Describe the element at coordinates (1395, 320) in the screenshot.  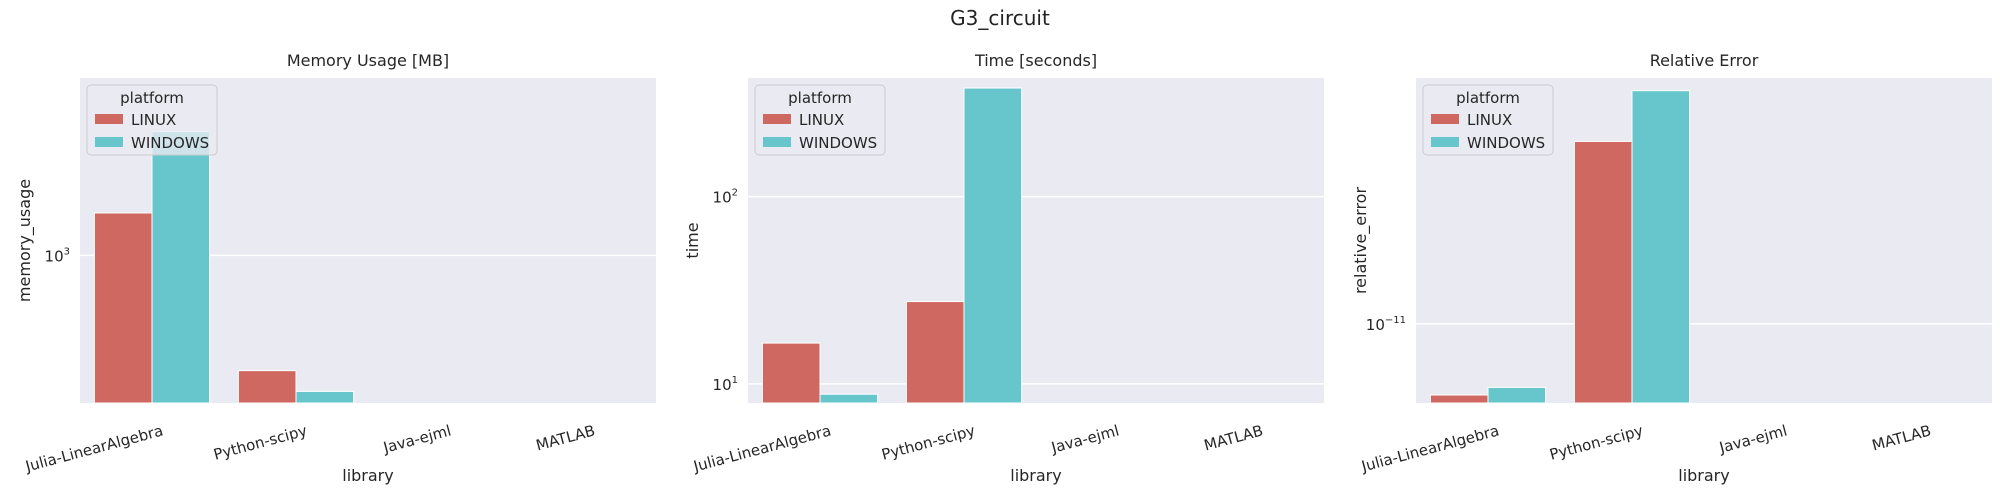
I see `y-tick-exponent: −11` at that location.